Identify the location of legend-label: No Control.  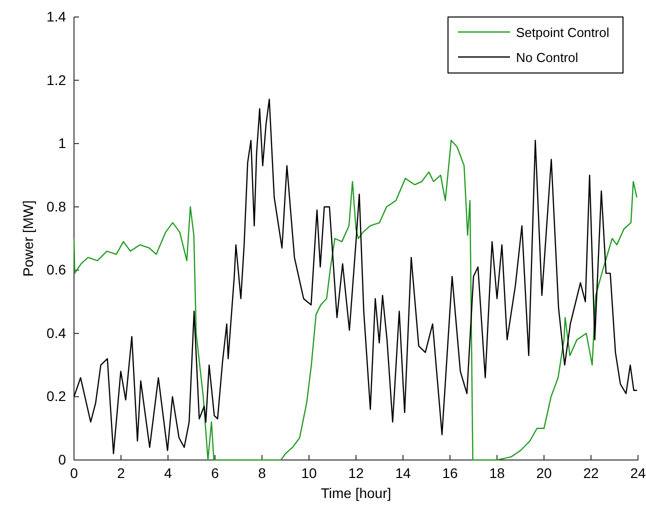
(547, 57).